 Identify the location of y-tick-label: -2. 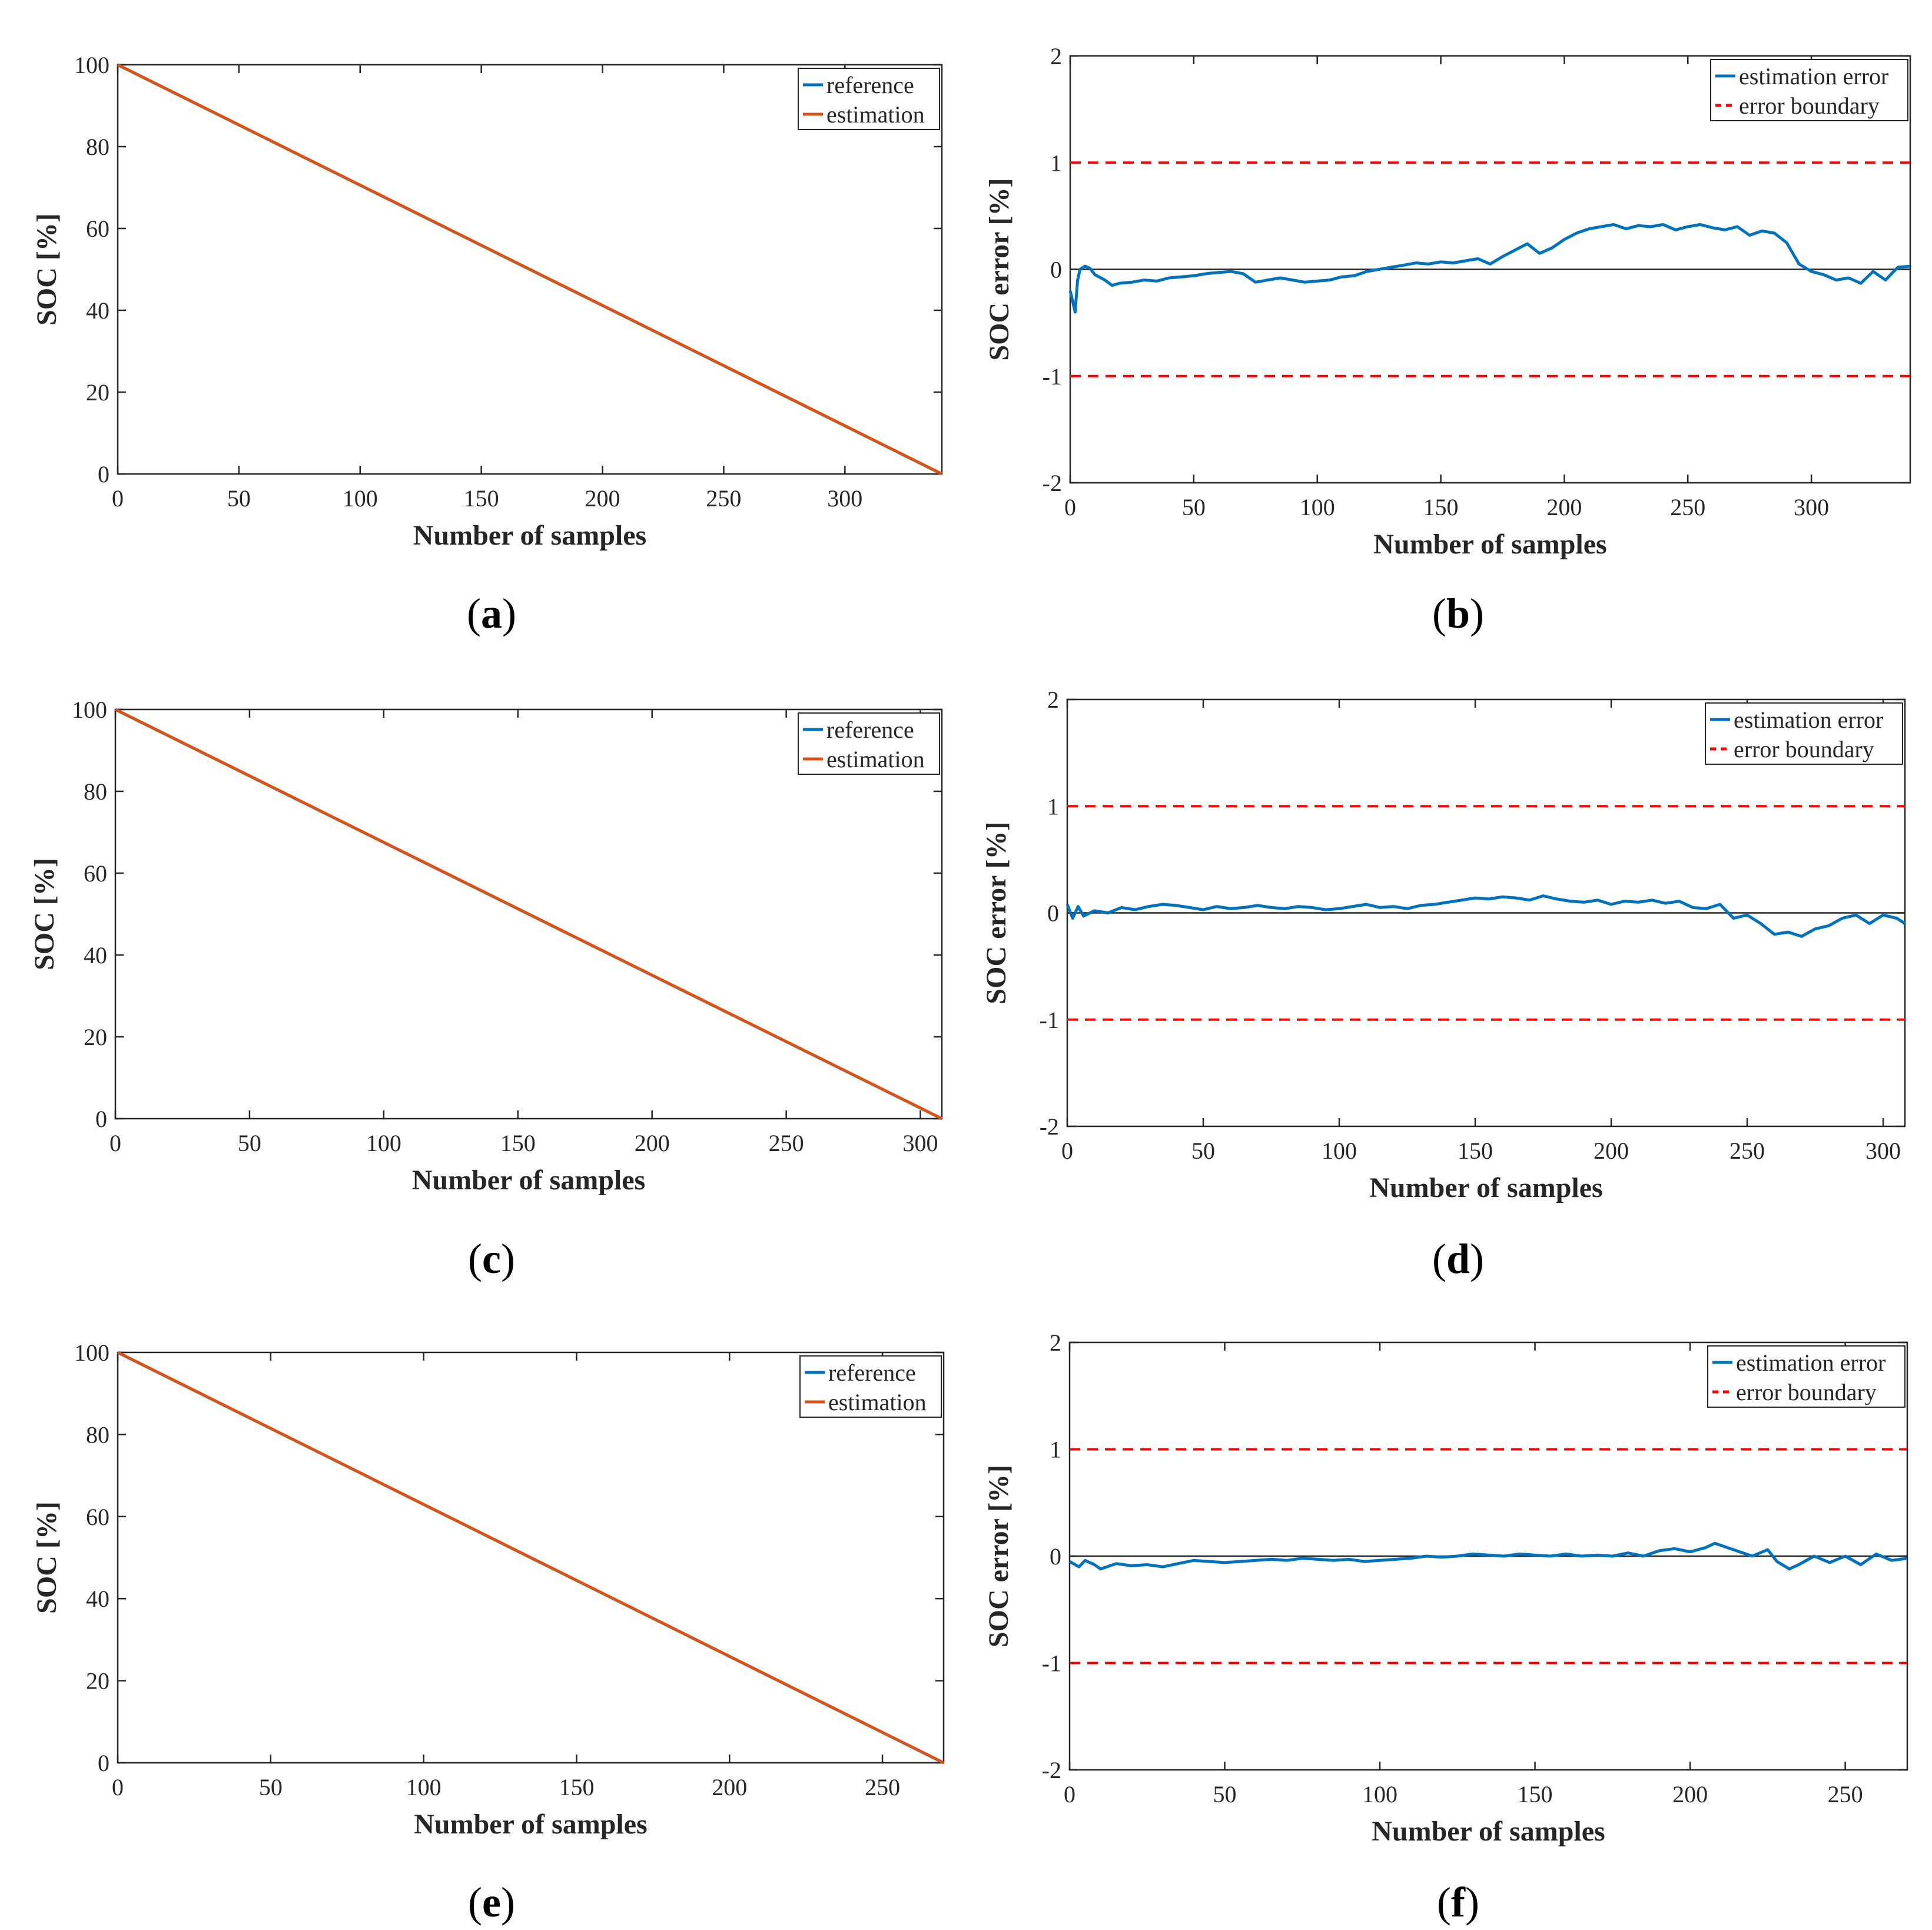
(1051, 1770).